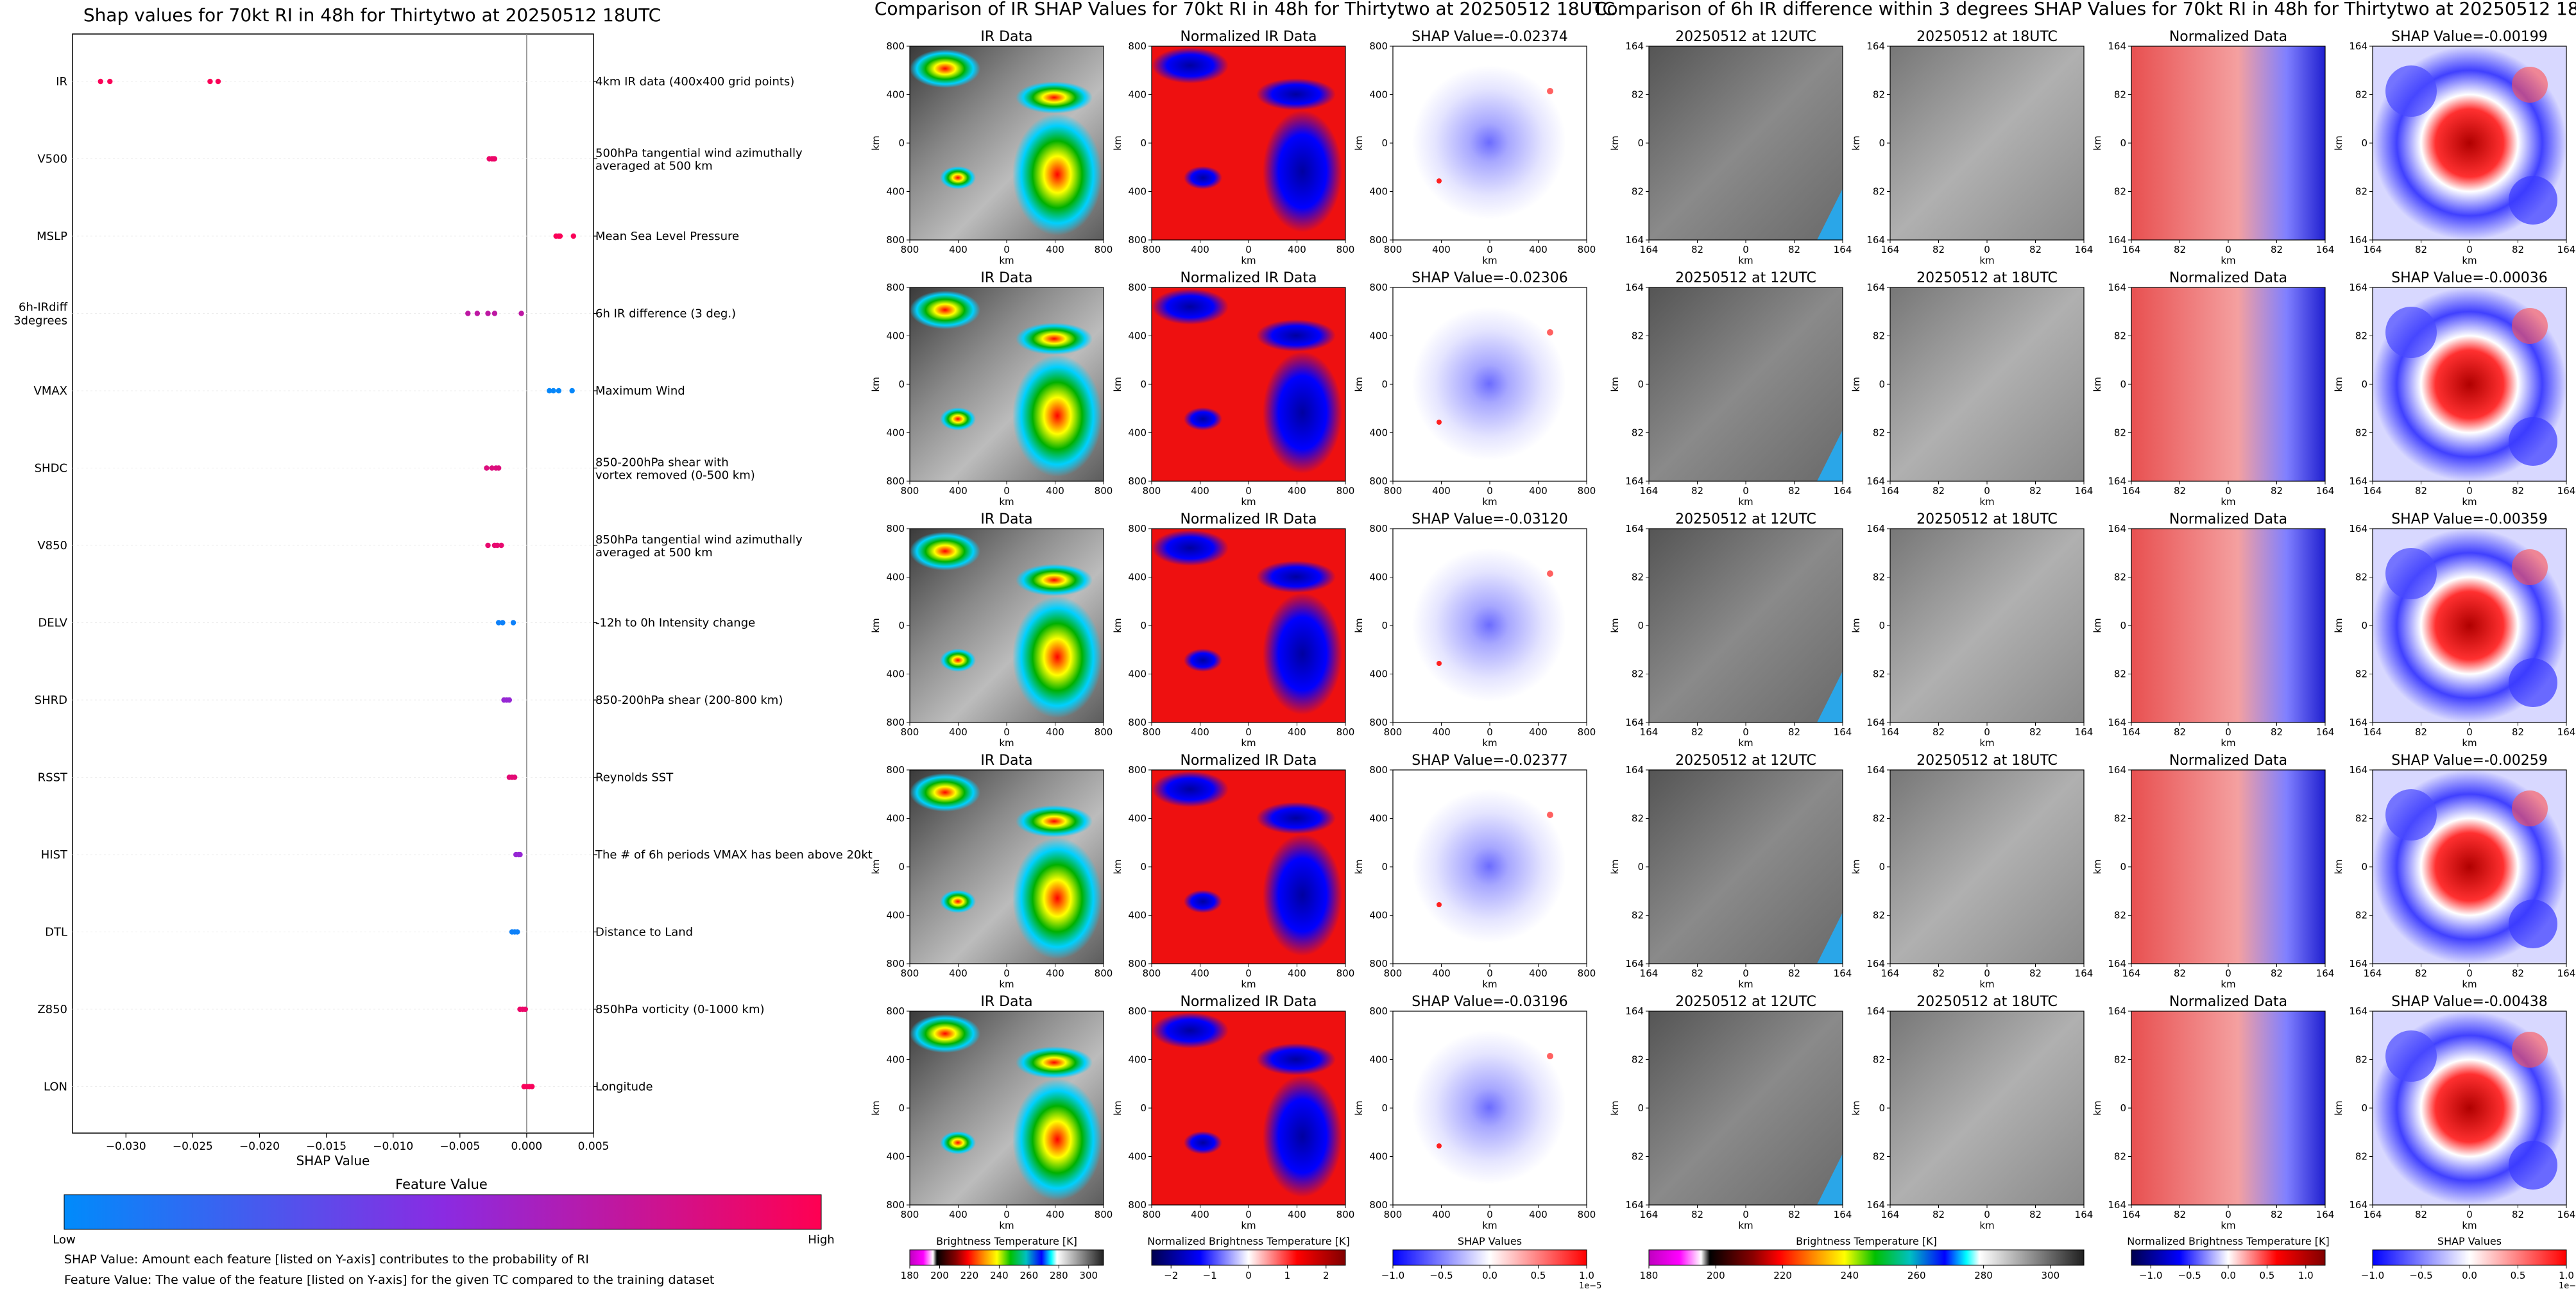 The image size is (2576, 1289). I want to click on feature-description: Mean Sea Level Pressure, so click(667, 236).